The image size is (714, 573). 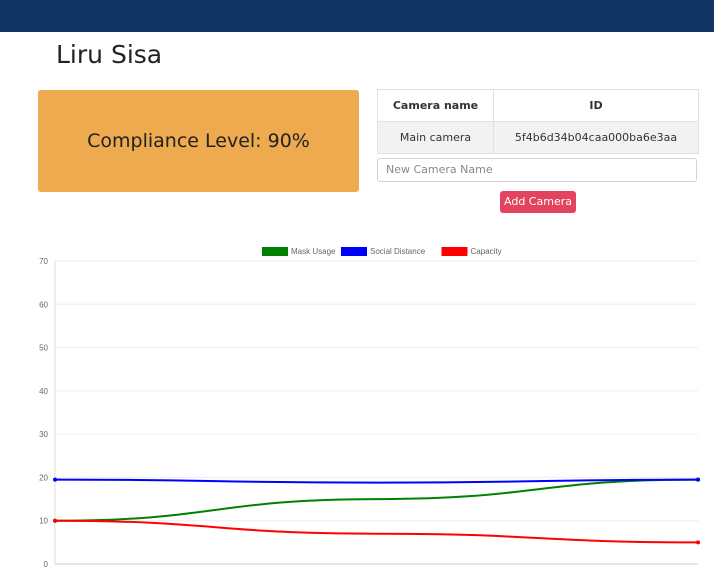 I want to click on compliance-label: Compliance Level: 90%, so click(x=198, y=141).